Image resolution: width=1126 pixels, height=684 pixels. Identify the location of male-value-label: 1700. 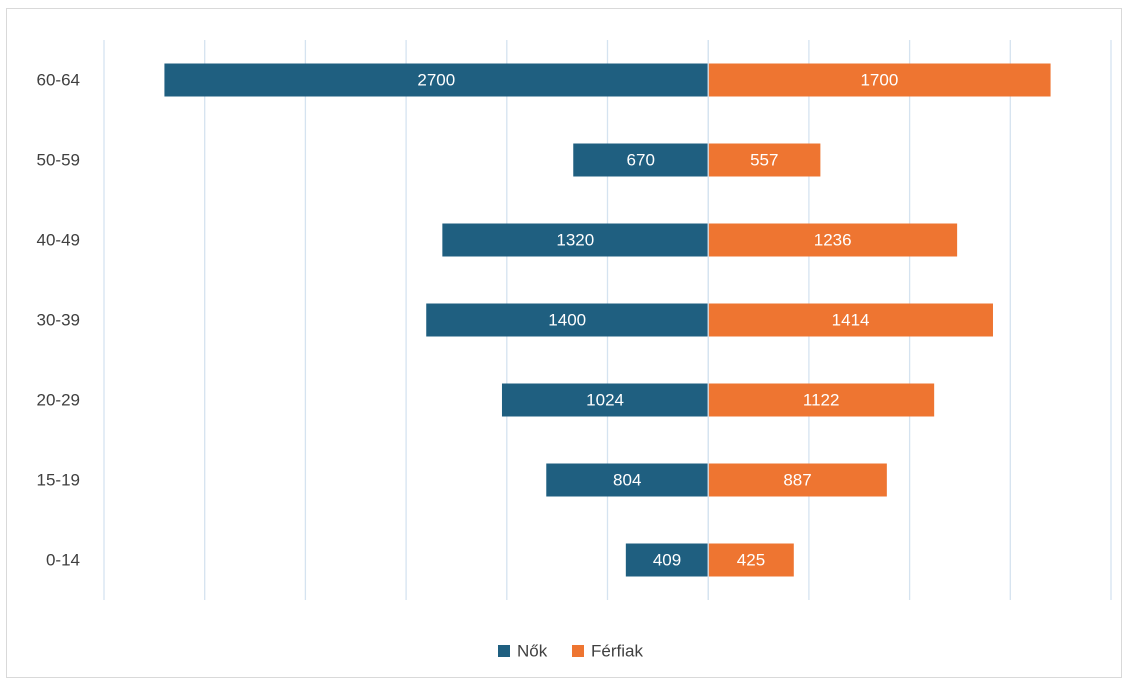
(879, 80).